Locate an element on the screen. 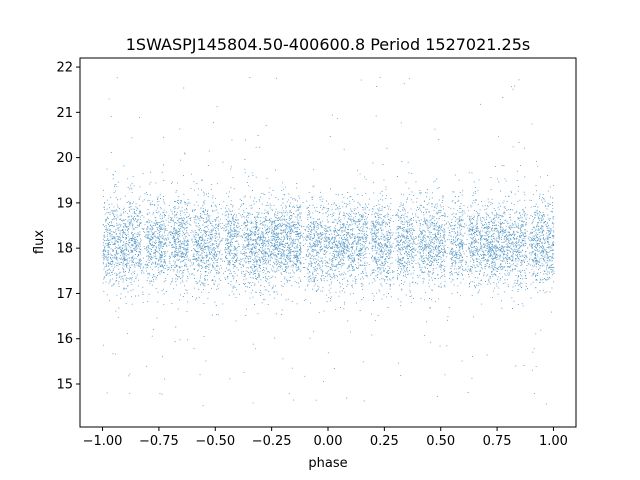  x-tick-label: 0.25 is located at coordinates (384, 441).